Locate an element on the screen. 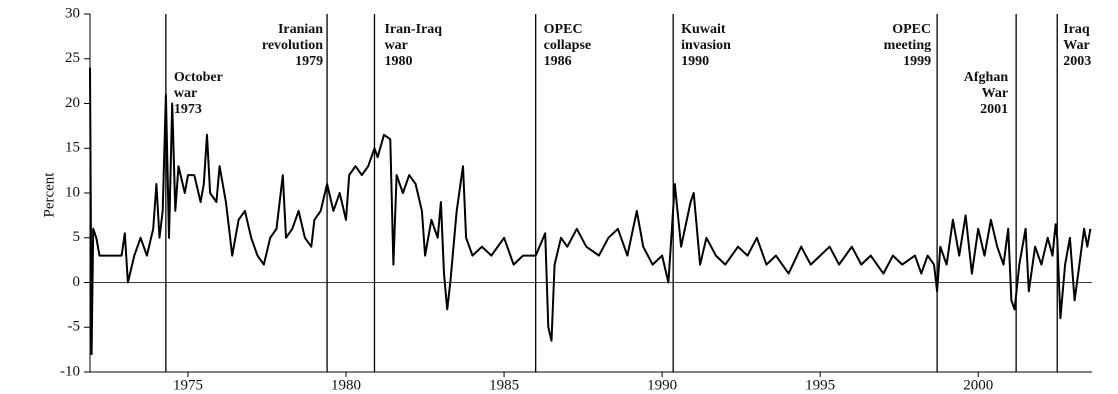 This screenshot has width=1118, height=394. y-tick-label: 20 is located at coordinates (72, 103).